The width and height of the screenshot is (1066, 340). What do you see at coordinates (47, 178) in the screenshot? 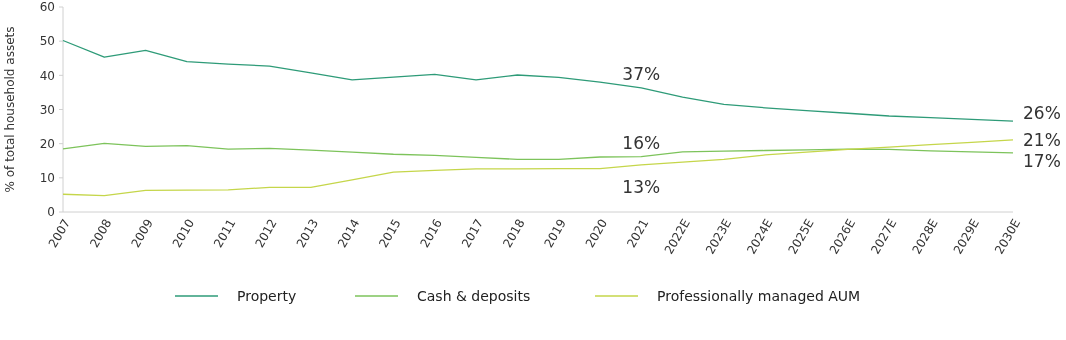
I see `y-tick-label: 10` at bounding box center [47, 178].